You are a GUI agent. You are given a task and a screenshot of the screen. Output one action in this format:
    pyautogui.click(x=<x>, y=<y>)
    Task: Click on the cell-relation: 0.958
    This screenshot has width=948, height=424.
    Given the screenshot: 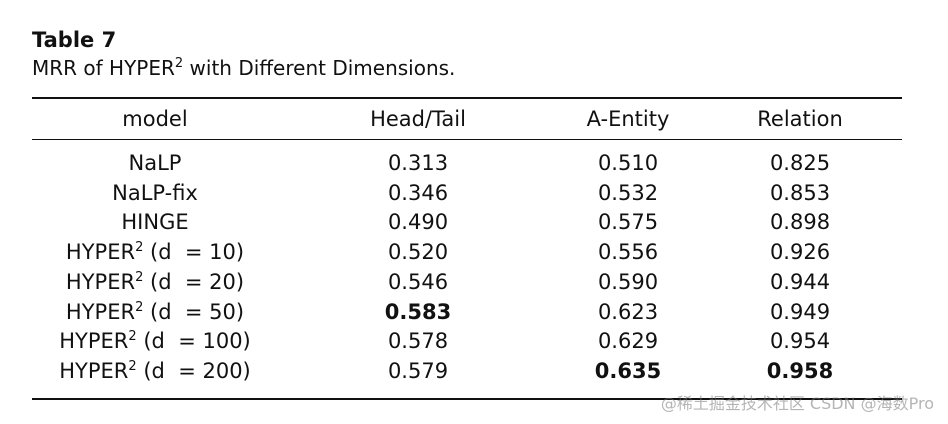 What is the action you would take?
    pyautogui.click(x=800, y=370)
    